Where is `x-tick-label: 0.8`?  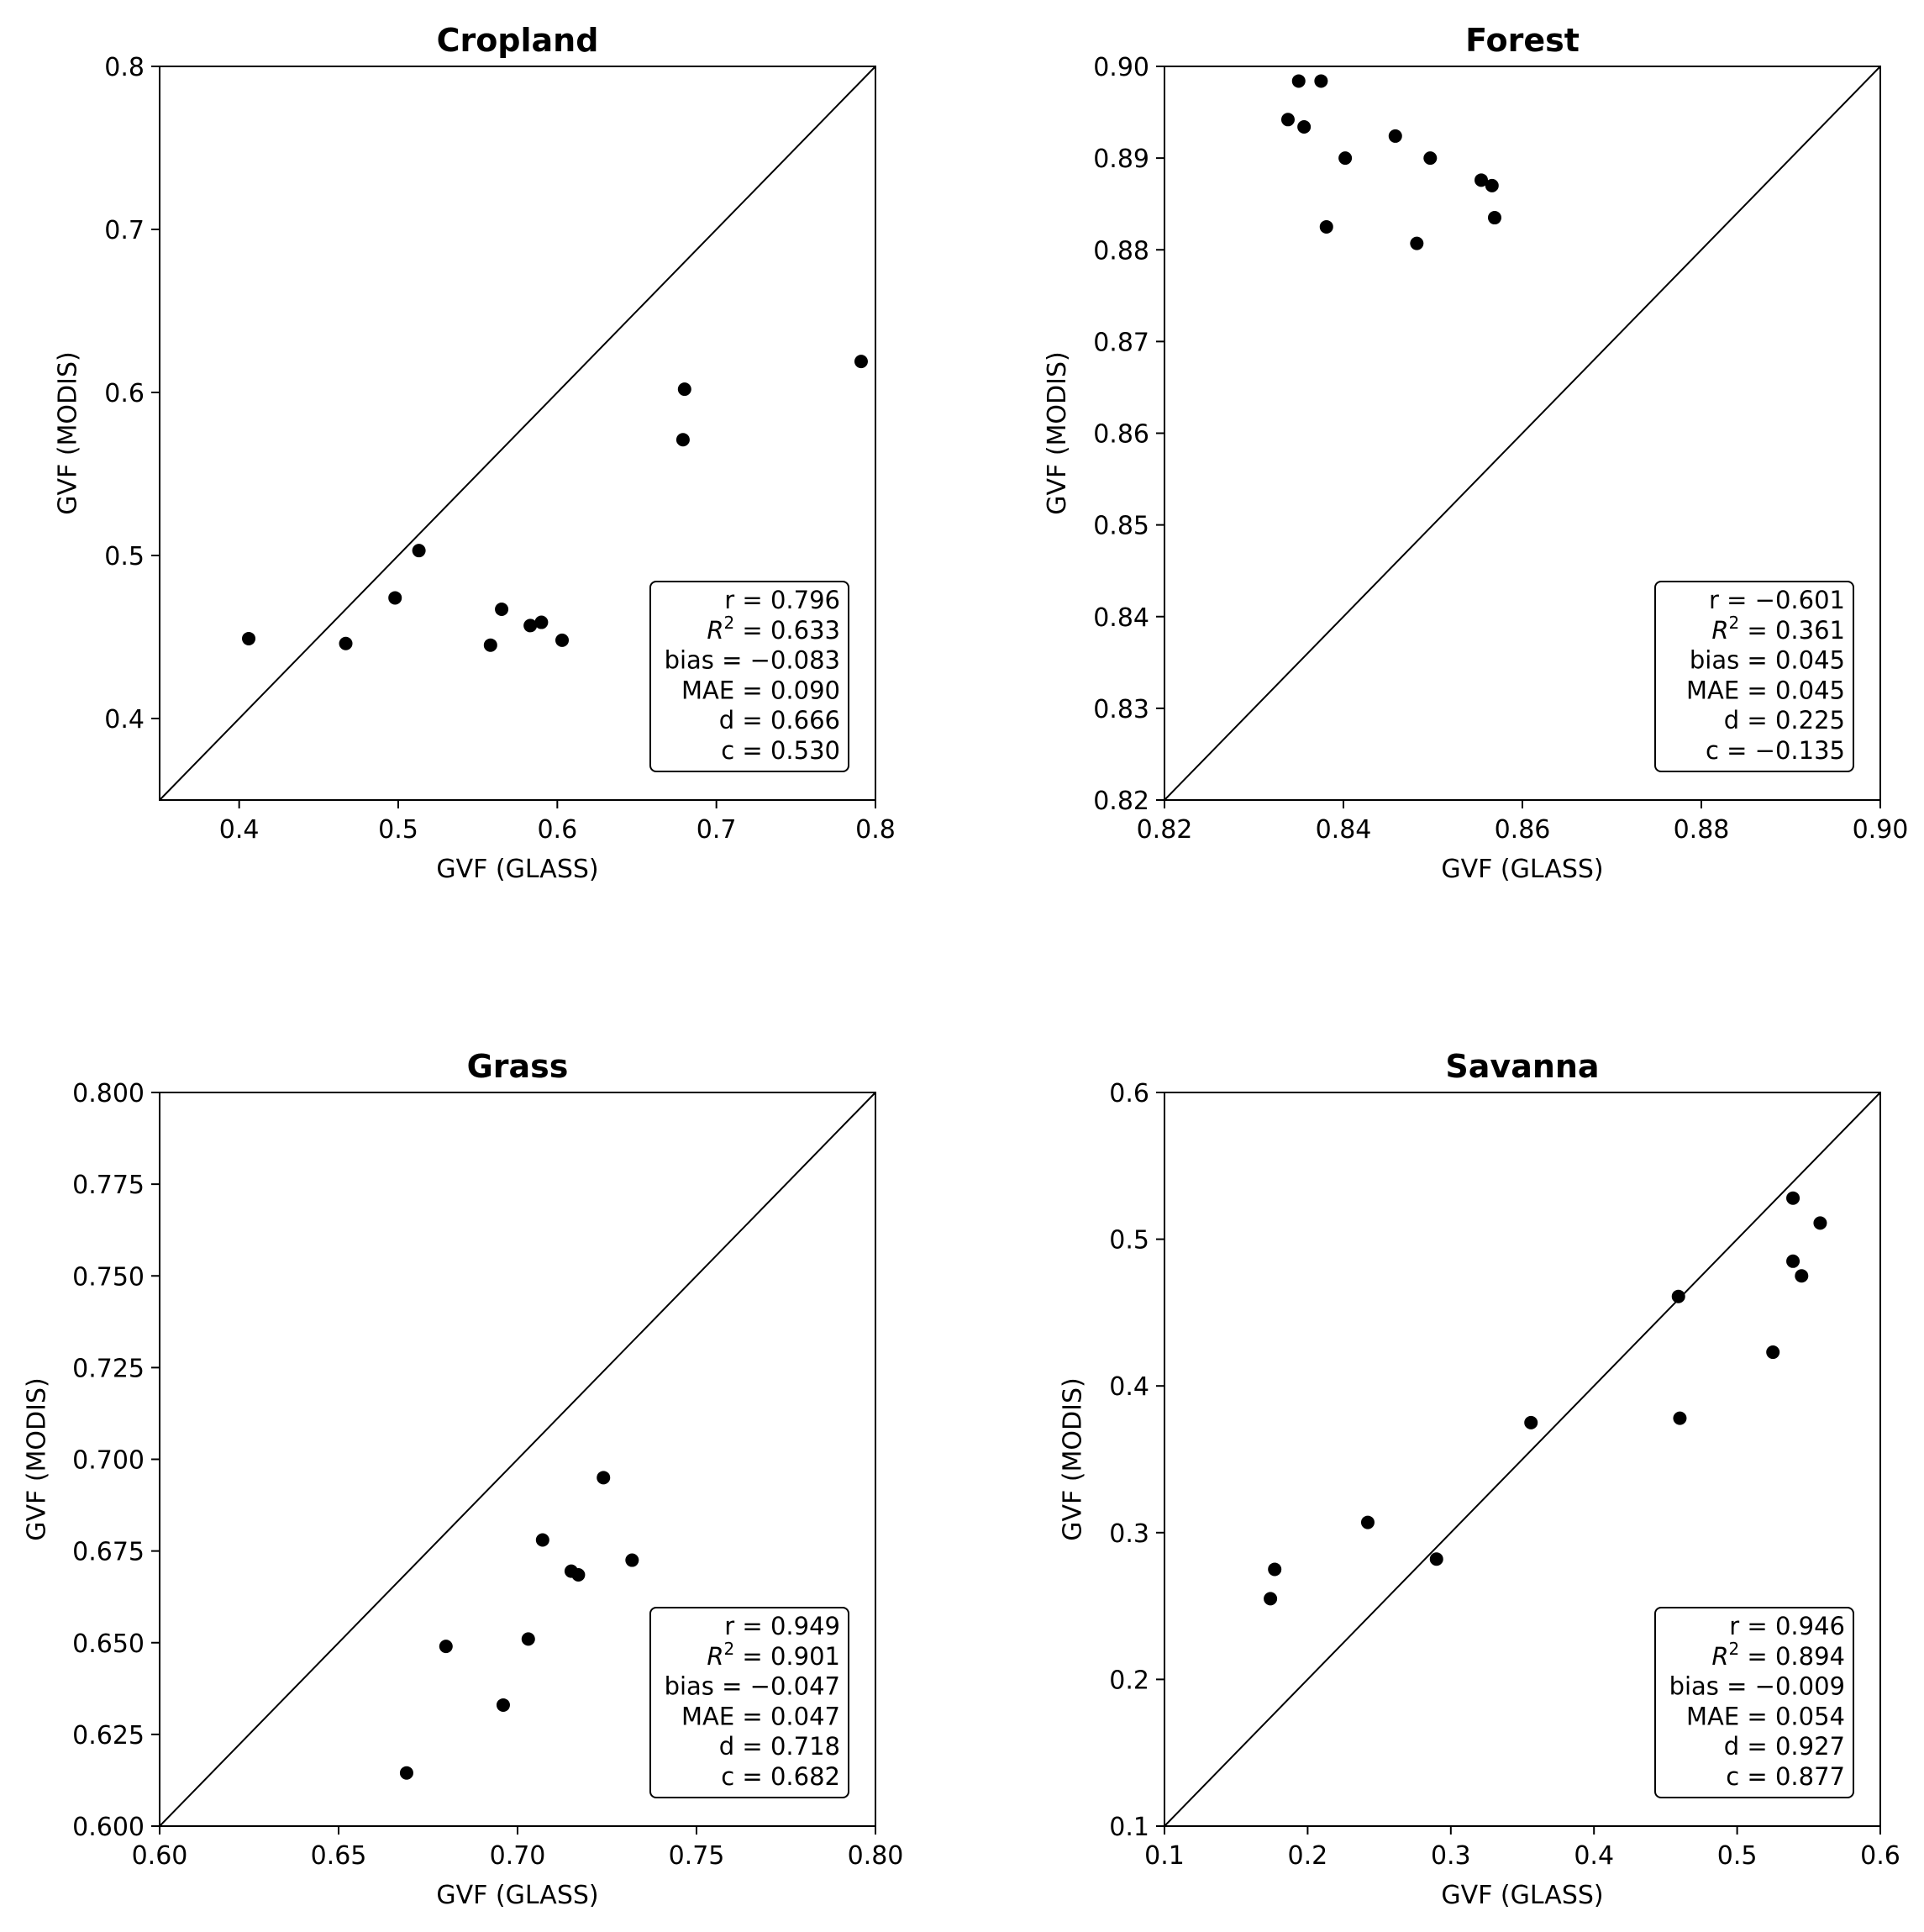
x-tick-label: 0.8 is located at coordinates (875, 830).